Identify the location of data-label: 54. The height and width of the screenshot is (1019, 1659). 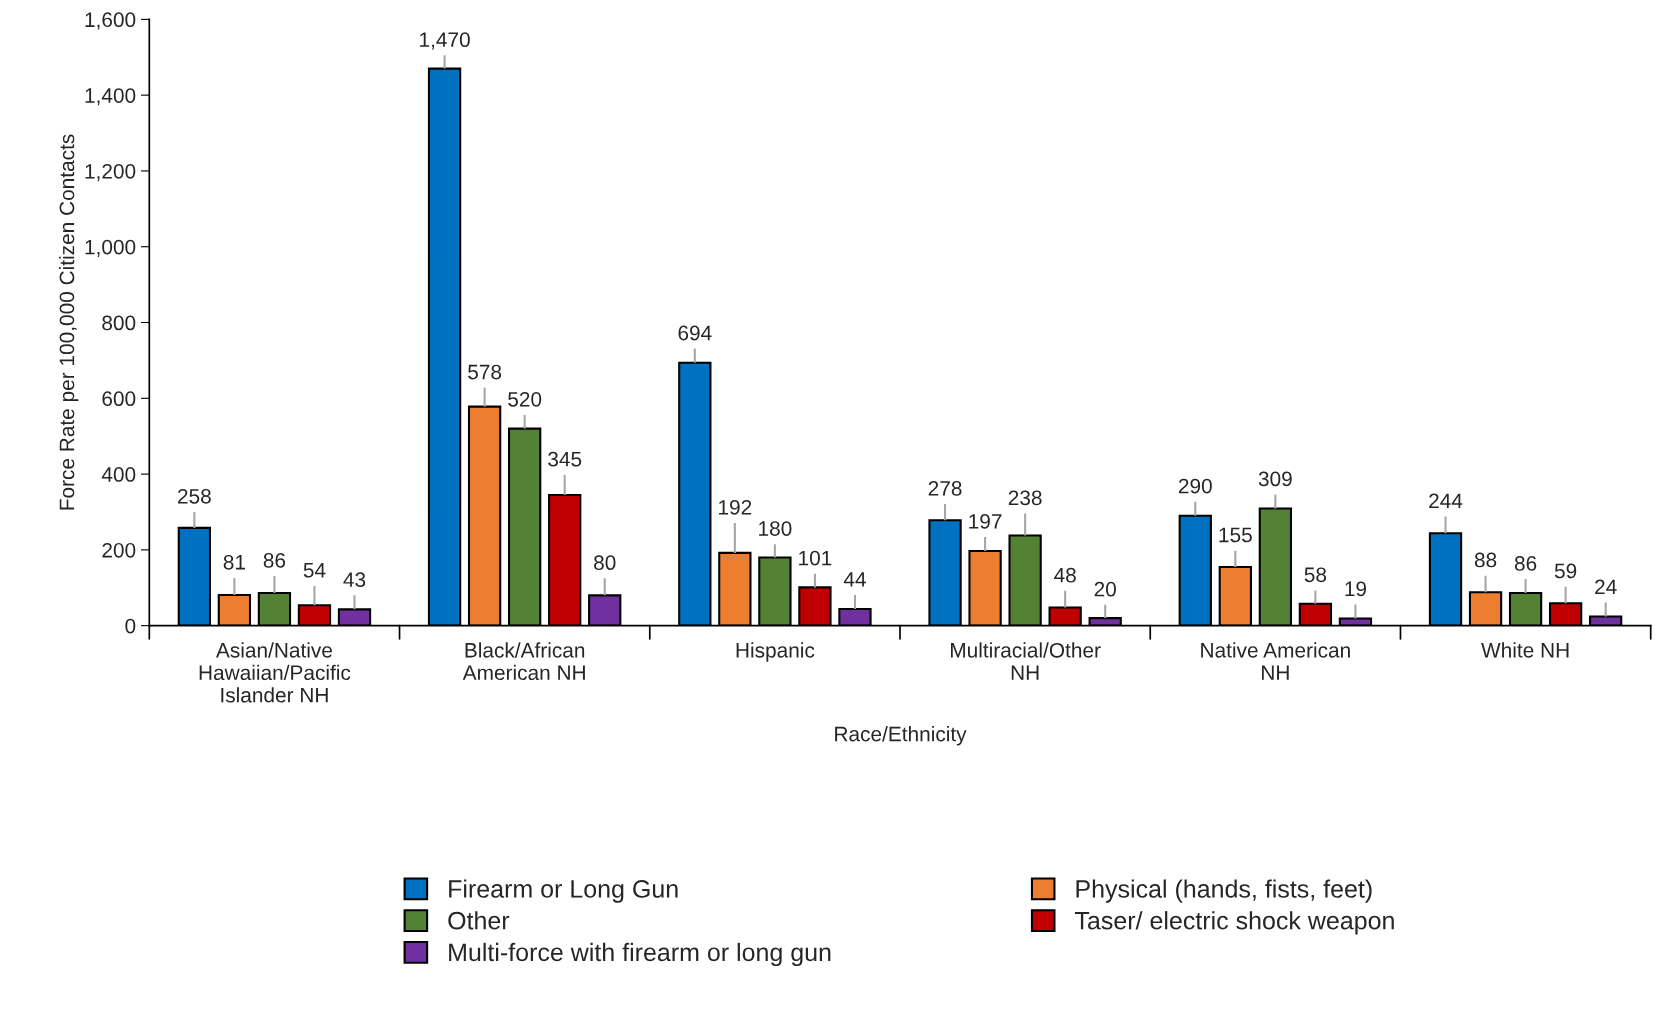
(314, 570).